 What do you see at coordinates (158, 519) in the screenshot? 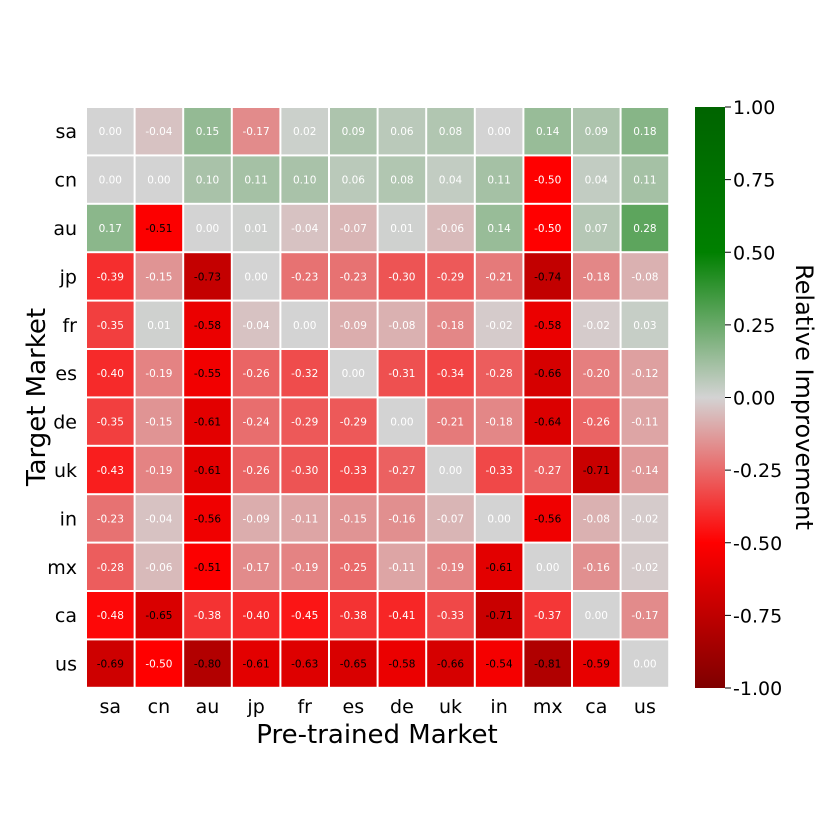
I see `cell-value-label: -0.04` at bounding box center [158, 519].